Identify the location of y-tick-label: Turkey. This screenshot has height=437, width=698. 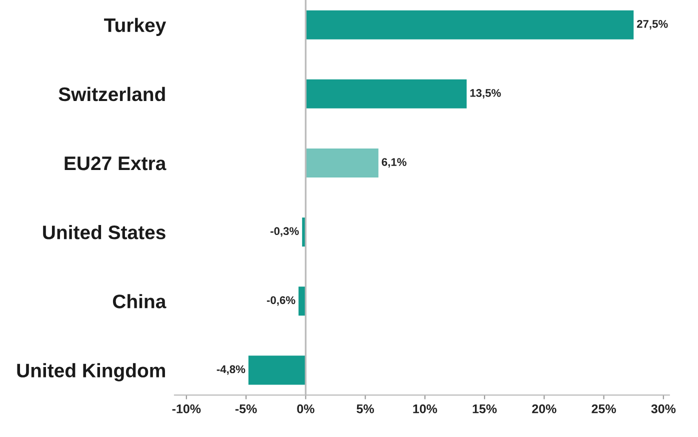
(135, 27).